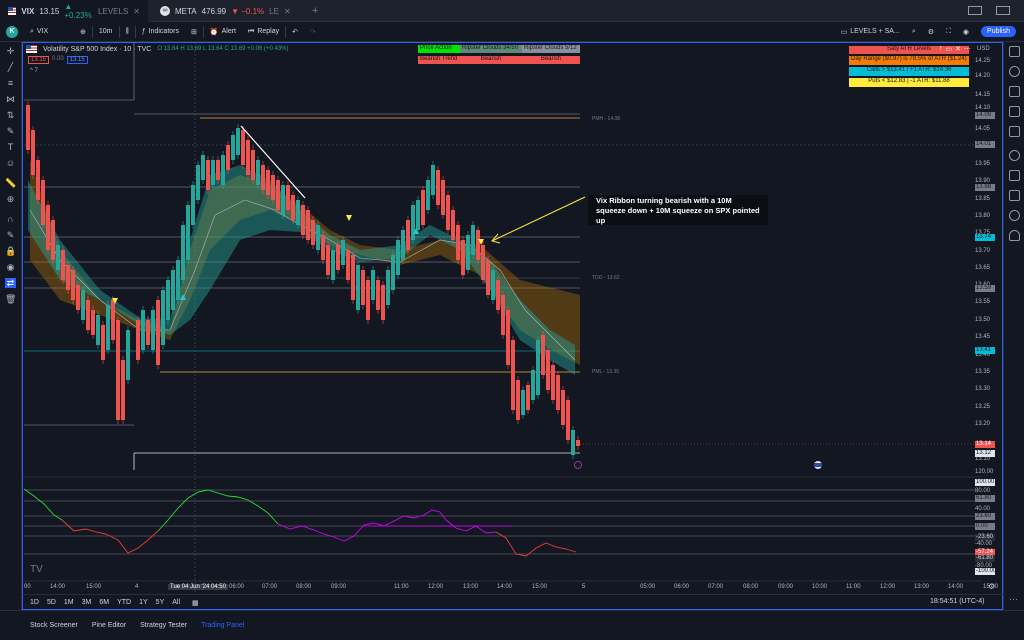 This screenshot has height=640, width=1024. I want to click on hotlist-icon, so click(1014, 131).